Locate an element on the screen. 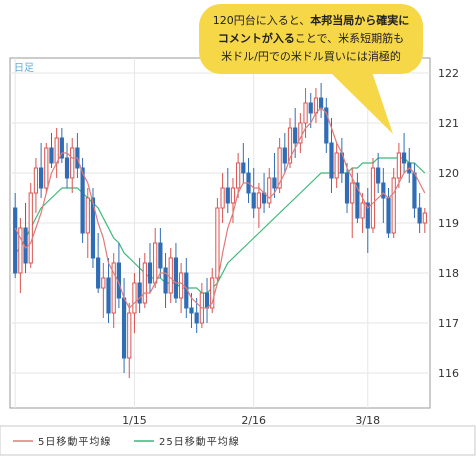 This screenshot has height=456, width=476. y-tick-label: 122 is located at coordinates (448, 73).